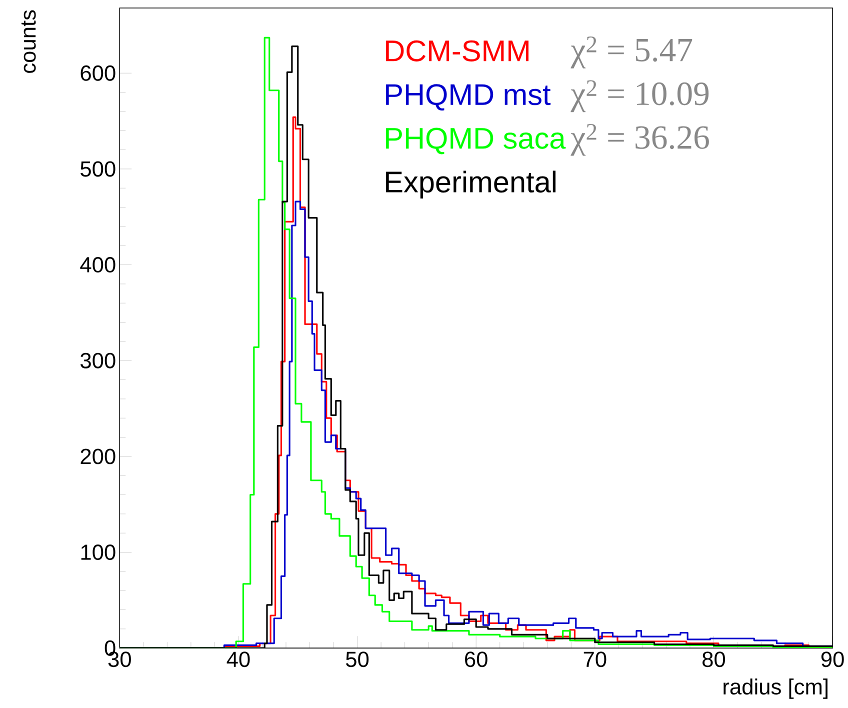 This screenshot has width=848, height=708. What do you see at coordinates (832, 660) in the screenshot?
I see `x-tick-label: 90` at bounding box center [832, 660].